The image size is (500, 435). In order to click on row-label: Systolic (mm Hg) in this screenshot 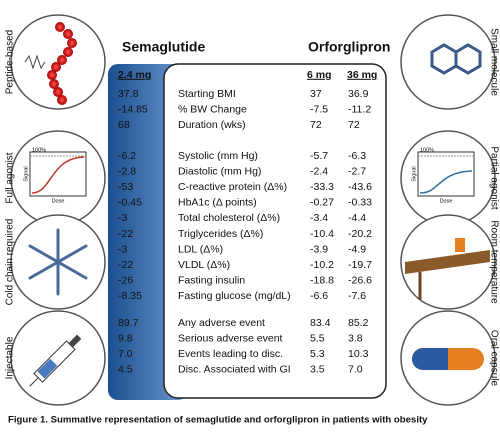, I will do `click(218, 156)`.